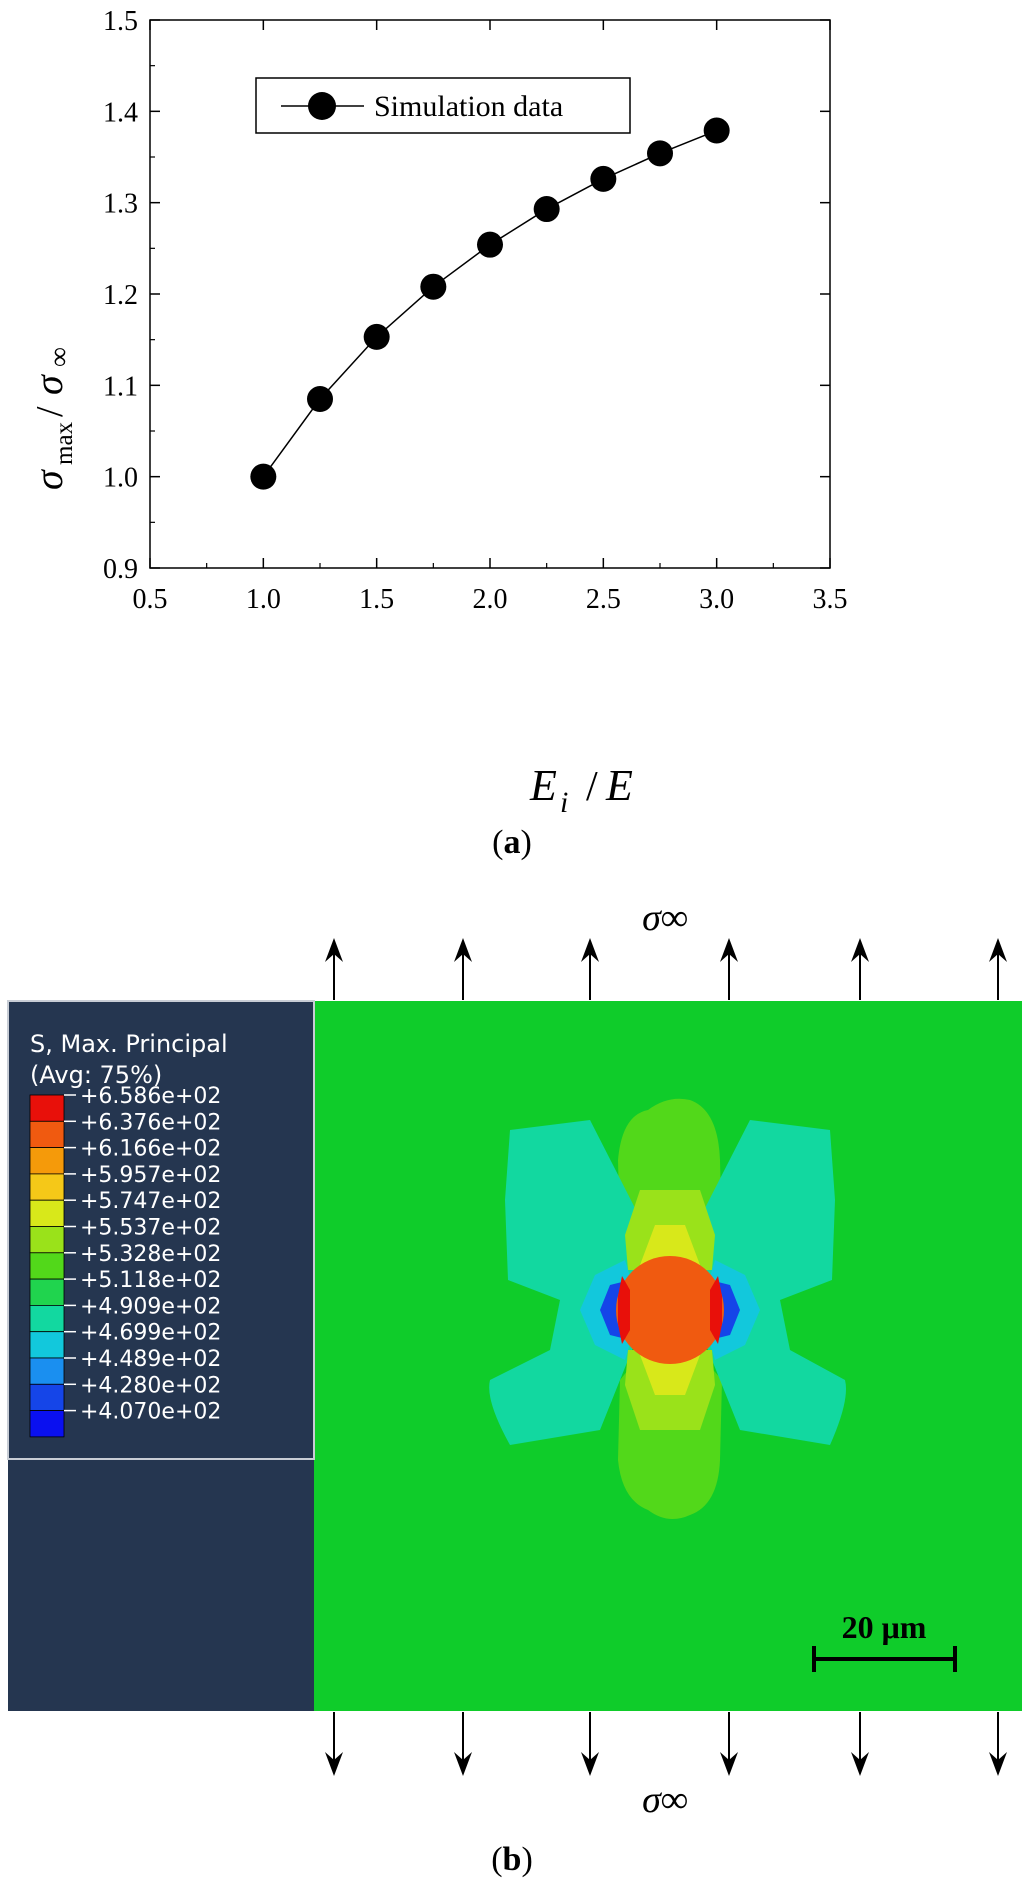  I want to click on svg-text: (a), so click(512, 842).